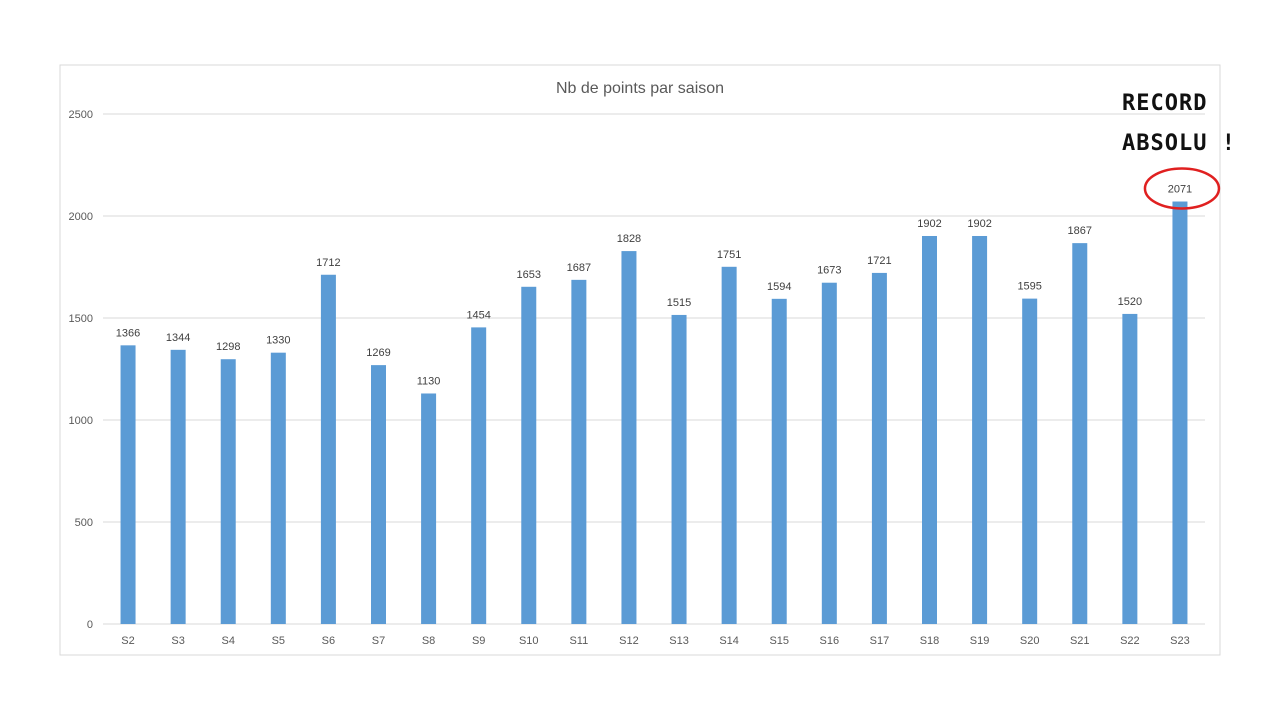 The image size is (1280, 720). What do you see at coordinates (1164, 103) in the screenshot?
I see `annotation-line-1: RECORD` at bounding box center [1164, 103].